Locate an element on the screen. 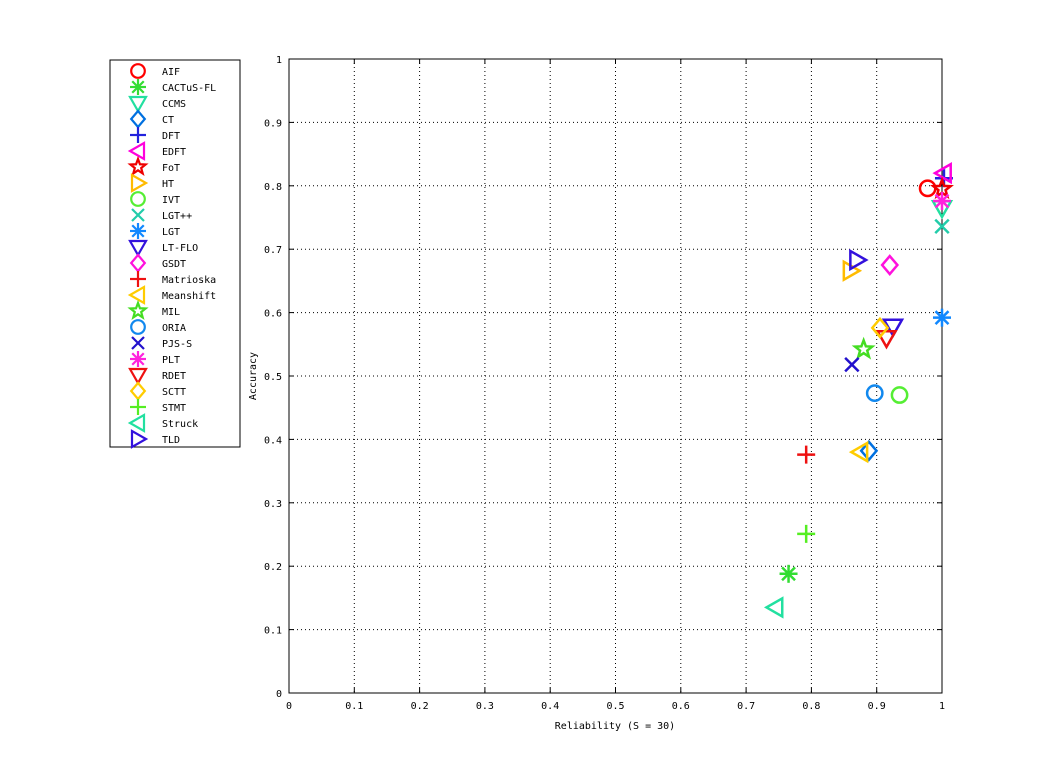 This screenshot has height=780, width=1040. data-point-lgt is located at coordinates (942, 317).